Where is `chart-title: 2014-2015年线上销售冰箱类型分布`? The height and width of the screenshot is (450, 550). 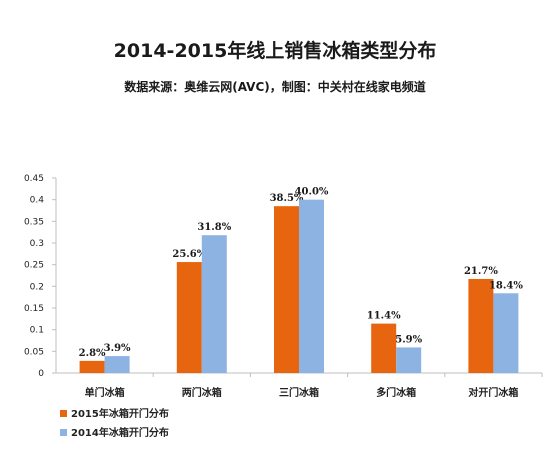
chart-title: 2014-2015年线上销售冰箱类型分布 is located at coordinates (275, 51).